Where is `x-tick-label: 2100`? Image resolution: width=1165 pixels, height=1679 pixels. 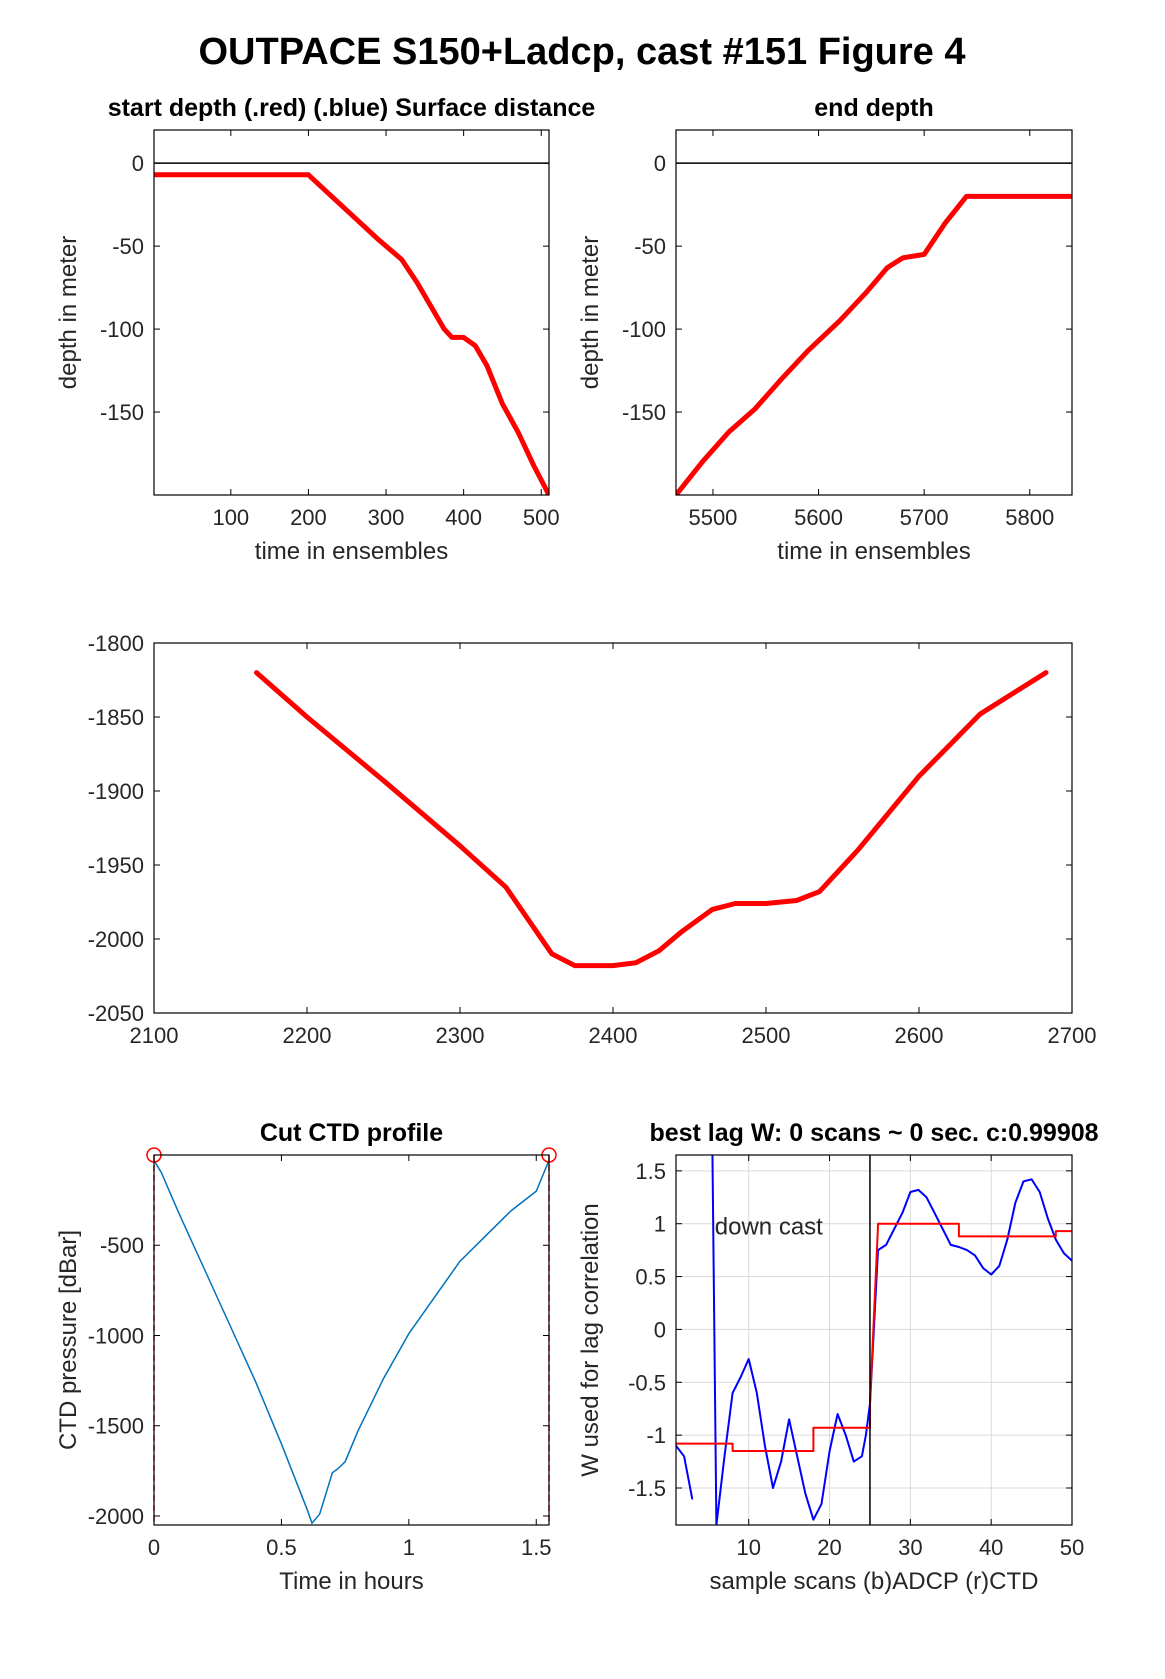 x-tick-label: 2100 is located at coordinates (154, 1035).